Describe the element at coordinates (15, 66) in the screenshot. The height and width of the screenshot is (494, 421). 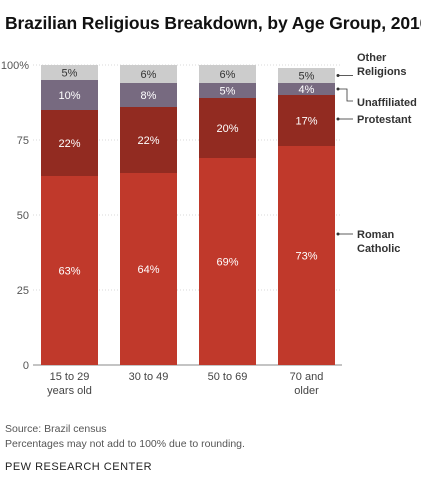
I see `y-tick-label: 100%` at that location.